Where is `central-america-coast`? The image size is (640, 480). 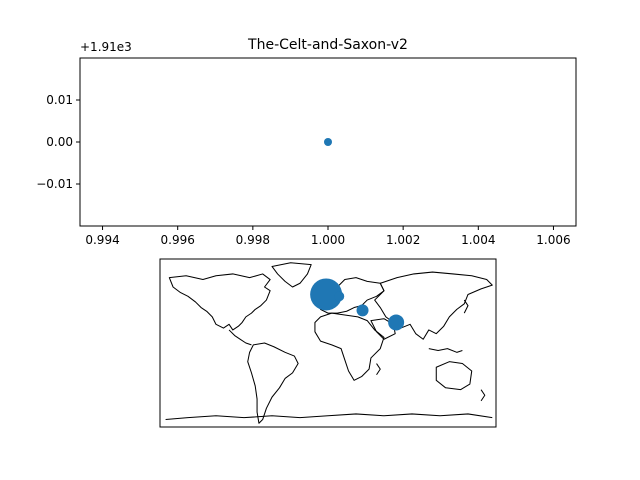 central-america-coast is located at coordinates (240, 337).